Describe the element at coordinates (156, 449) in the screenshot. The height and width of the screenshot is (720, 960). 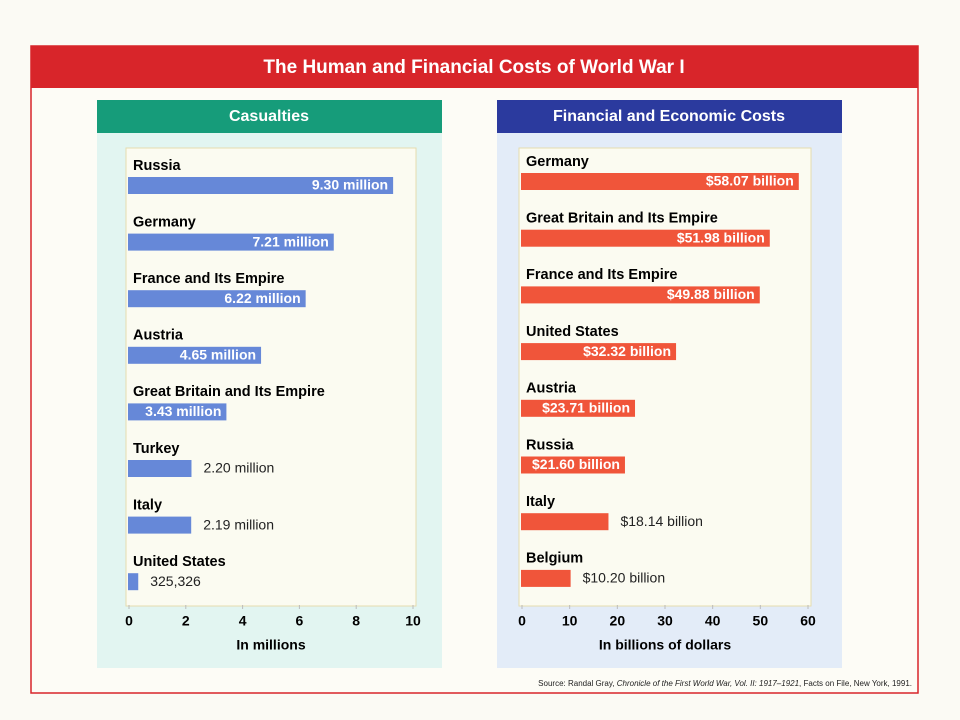
I see `category-label: Turkey` at that location.